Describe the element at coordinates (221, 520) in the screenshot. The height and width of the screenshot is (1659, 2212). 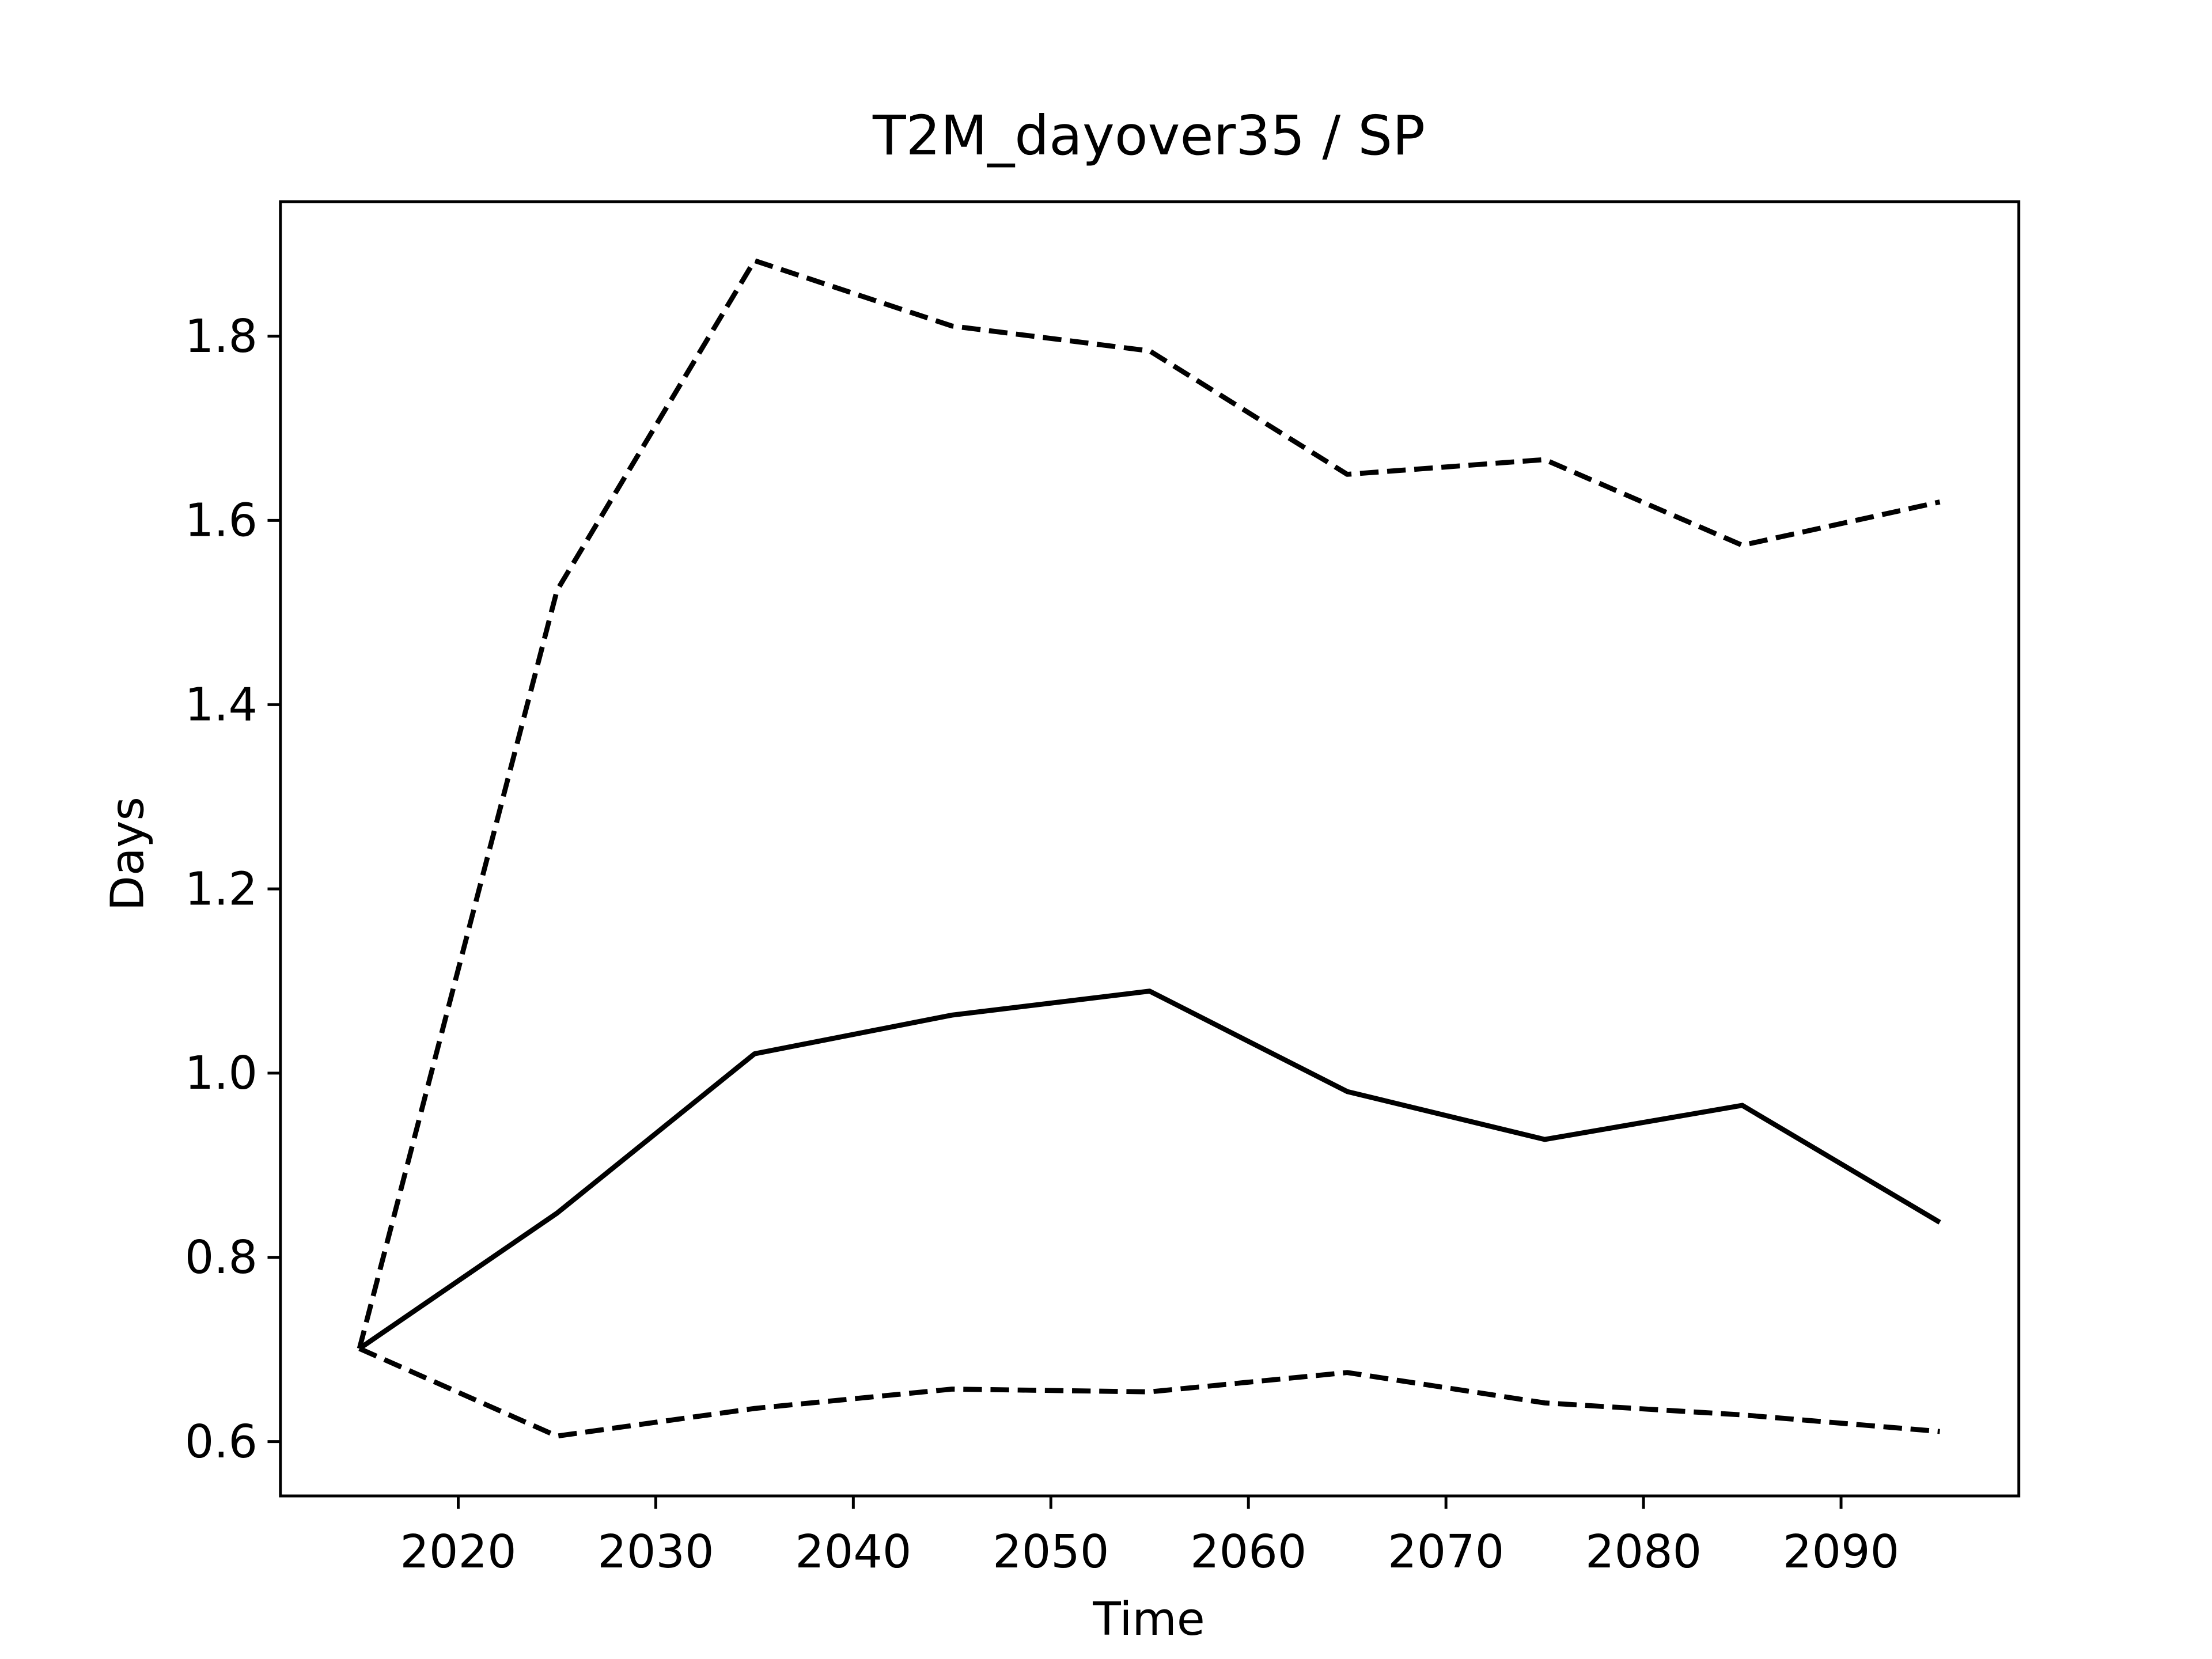
I see `y-tick-label: 1.6` at that location.